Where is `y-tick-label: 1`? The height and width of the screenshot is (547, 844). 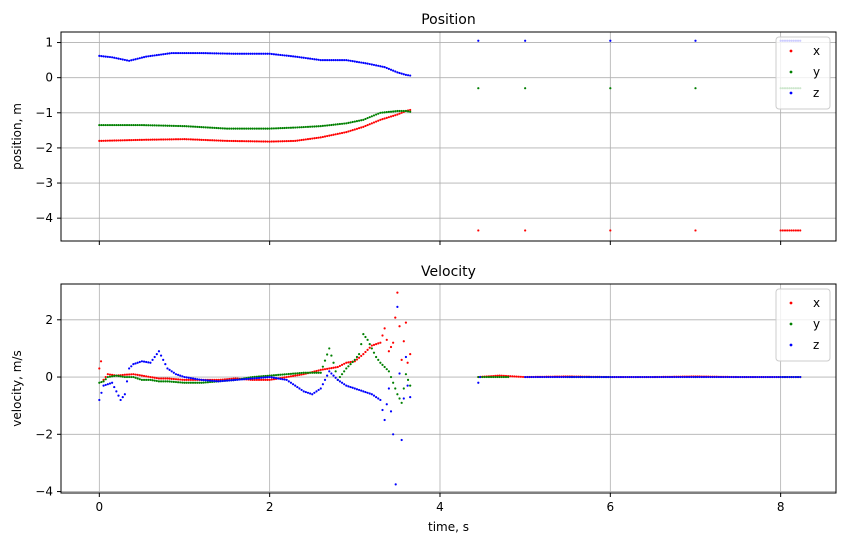 y-tick-label: 1 is located at coordinates (49, 43).